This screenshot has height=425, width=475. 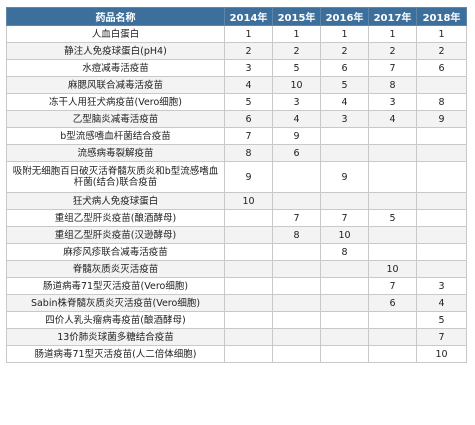 What do you see at coordinates (236, 85) in the screenshot?
I see `table-row: 麻腮风联合减毒活疫苗 4 10 5 8` at bounding box center [236, 85].